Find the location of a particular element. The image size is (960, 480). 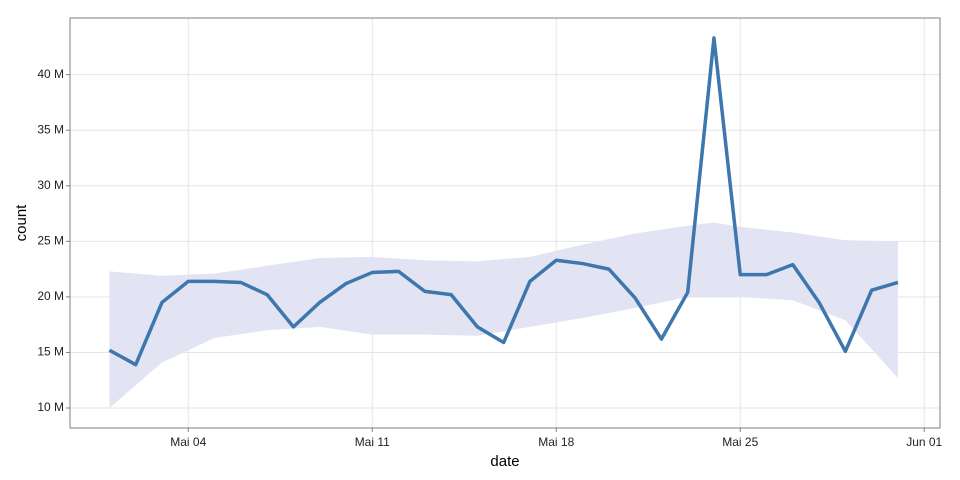

x-tick-label: Mai 25 is located at coordinates (740, 442).